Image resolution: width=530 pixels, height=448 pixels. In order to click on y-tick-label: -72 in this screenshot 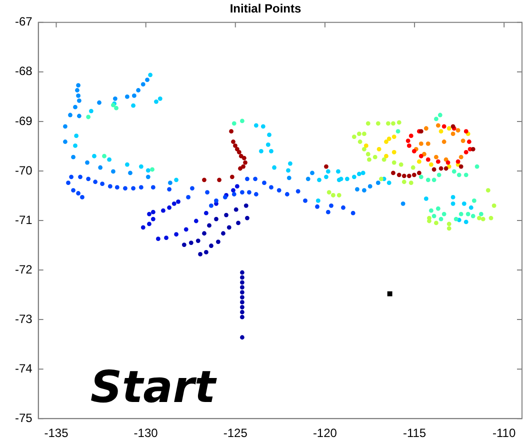, I will do `click(24, 269)`.